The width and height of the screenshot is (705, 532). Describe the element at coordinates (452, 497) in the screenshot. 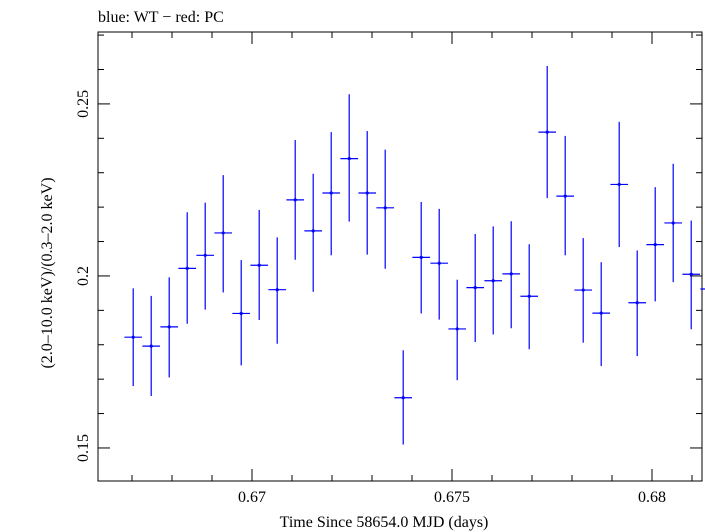

I see `x-tick-label: 0.675` at that location.